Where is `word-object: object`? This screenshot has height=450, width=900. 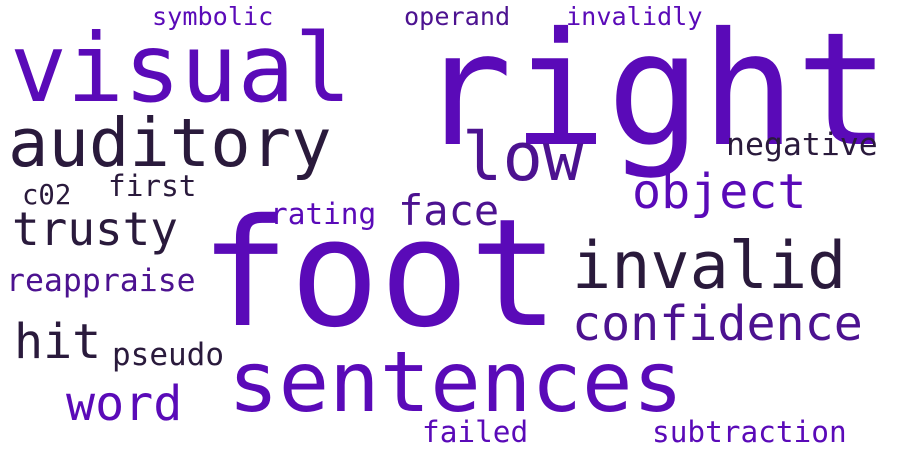 word-object: object is located at coordinates (719, 192).